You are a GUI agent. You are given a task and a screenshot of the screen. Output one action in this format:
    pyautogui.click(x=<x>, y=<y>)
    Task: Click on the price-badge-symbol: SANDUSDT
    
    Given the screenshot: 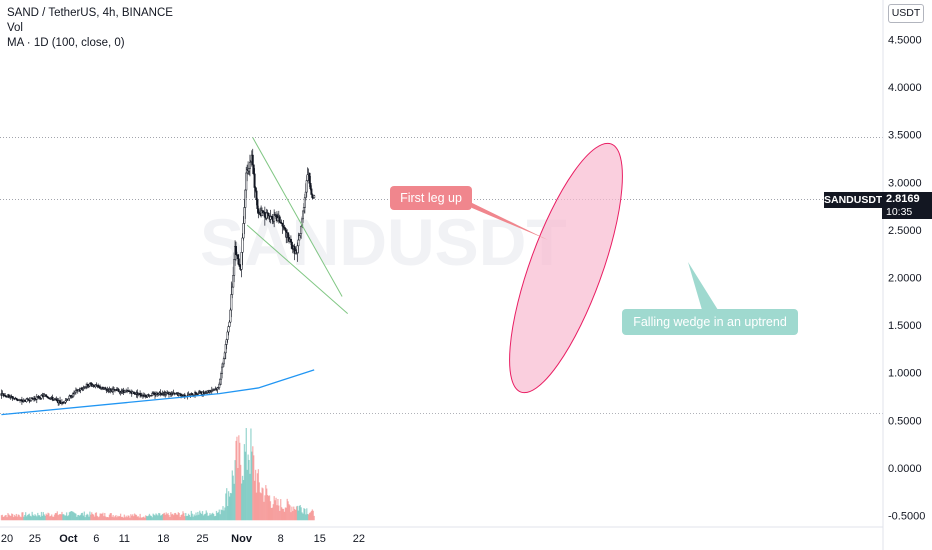 What is the action you would take?
    pyautogui.click(x=853, y=200)
    